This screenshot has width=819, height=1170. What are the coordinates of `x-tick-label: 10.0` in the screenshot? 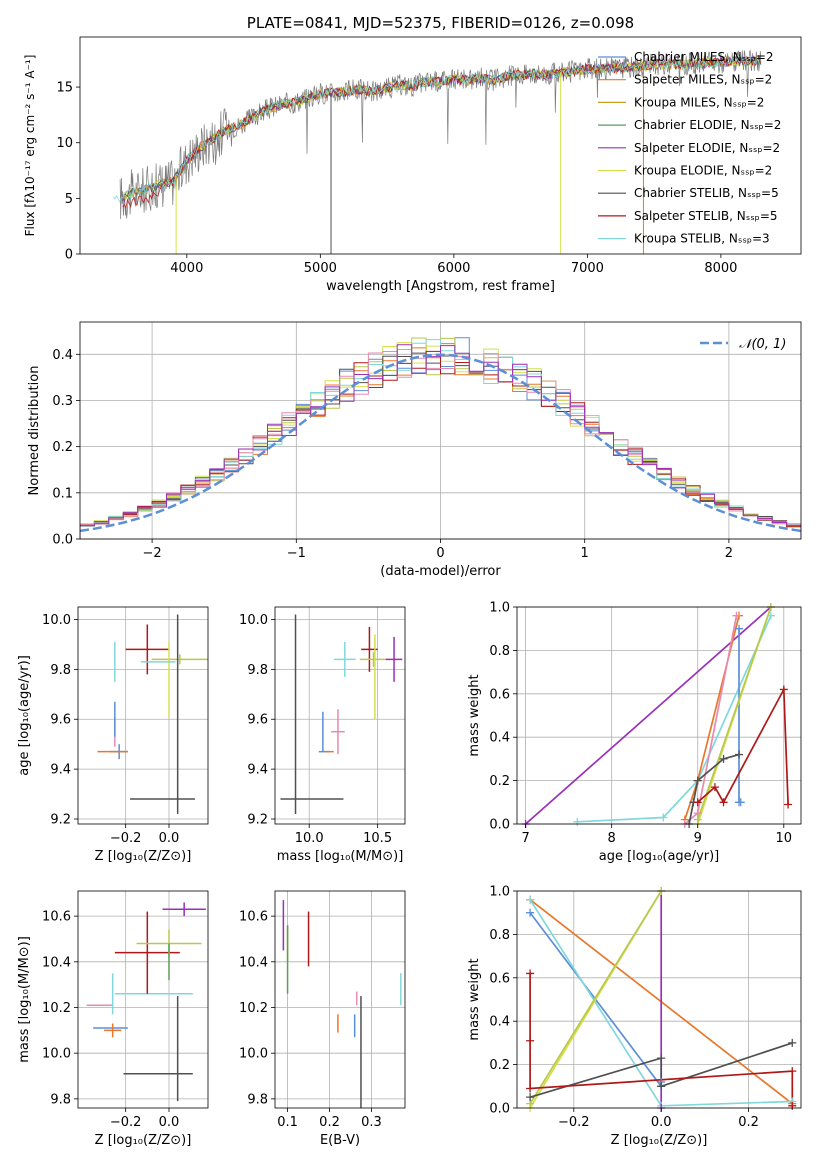 It's located at (309, 838).